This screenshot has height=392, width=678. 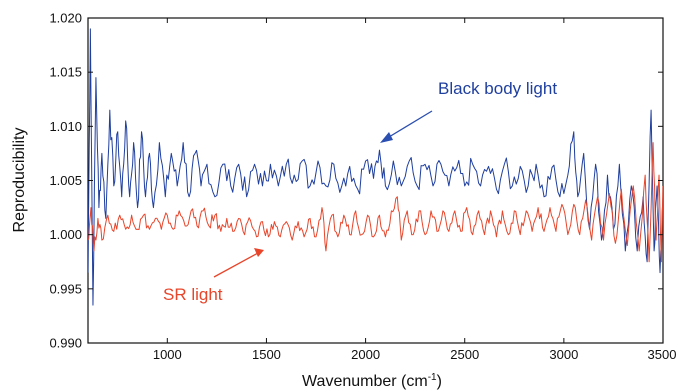 I want to click on x-axis-title-main: Wavenumber (cm, so click(x=365, y=381).